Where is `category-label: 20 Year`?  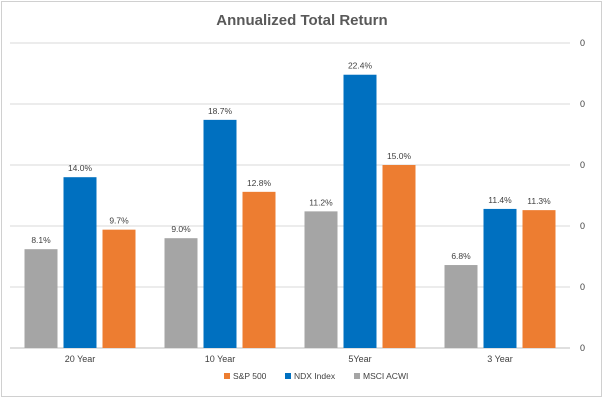 category-label: 20 Year is located at coordinates (80, 359).